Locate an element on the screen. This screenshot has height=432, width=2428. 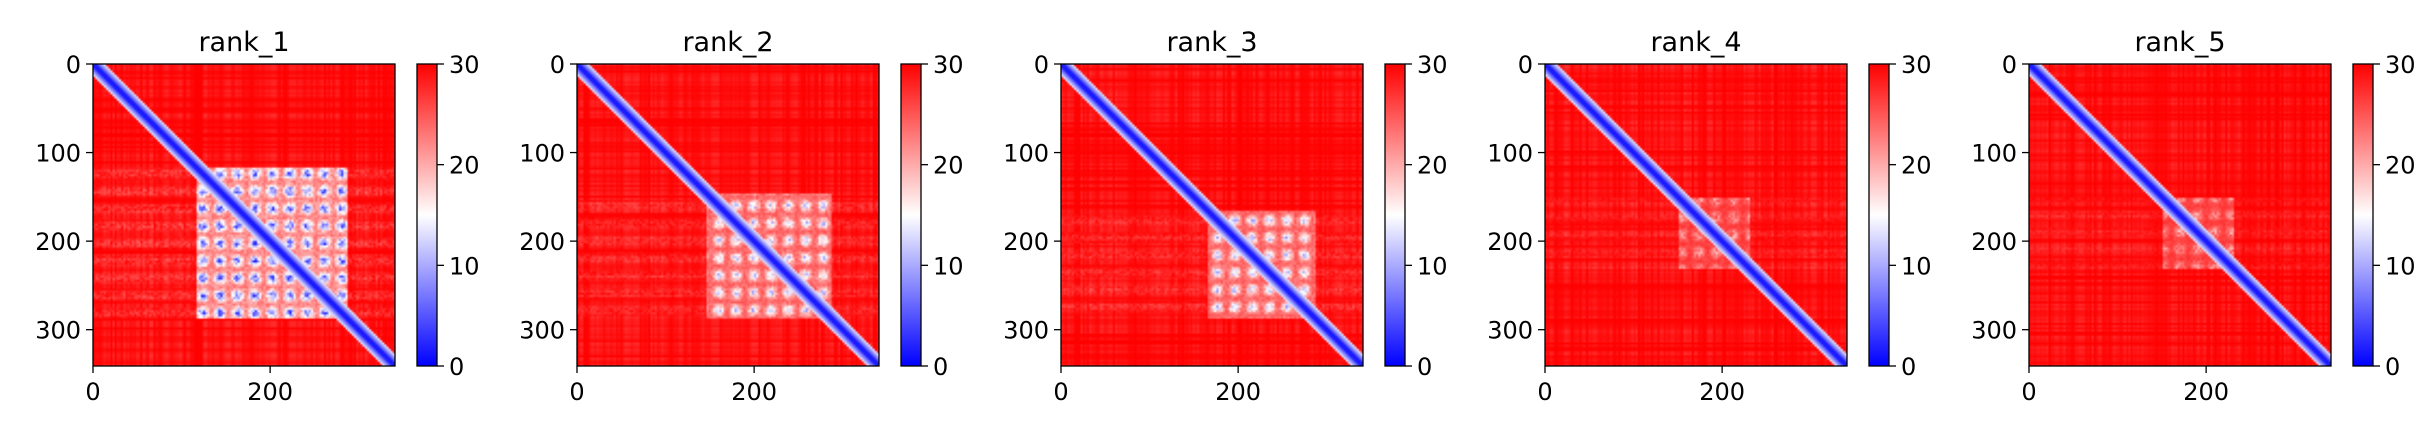
panel-title: rank_4 is located at coordinates (1695, 42).